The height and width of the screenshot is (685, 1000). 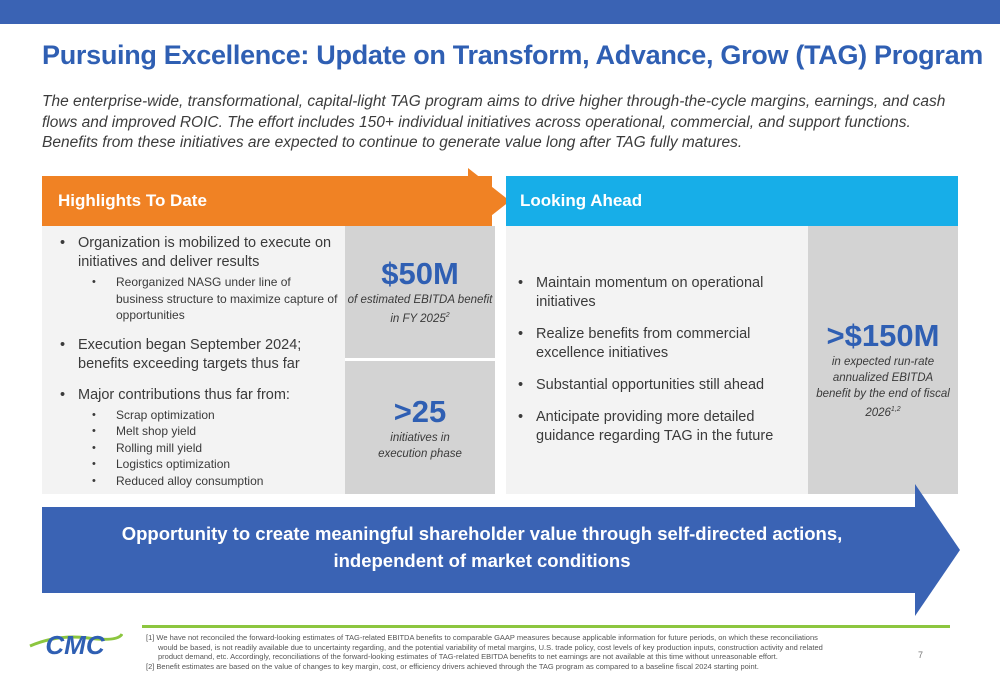 I want to click on stat-box-run-rate, so click(x=883, y=360).